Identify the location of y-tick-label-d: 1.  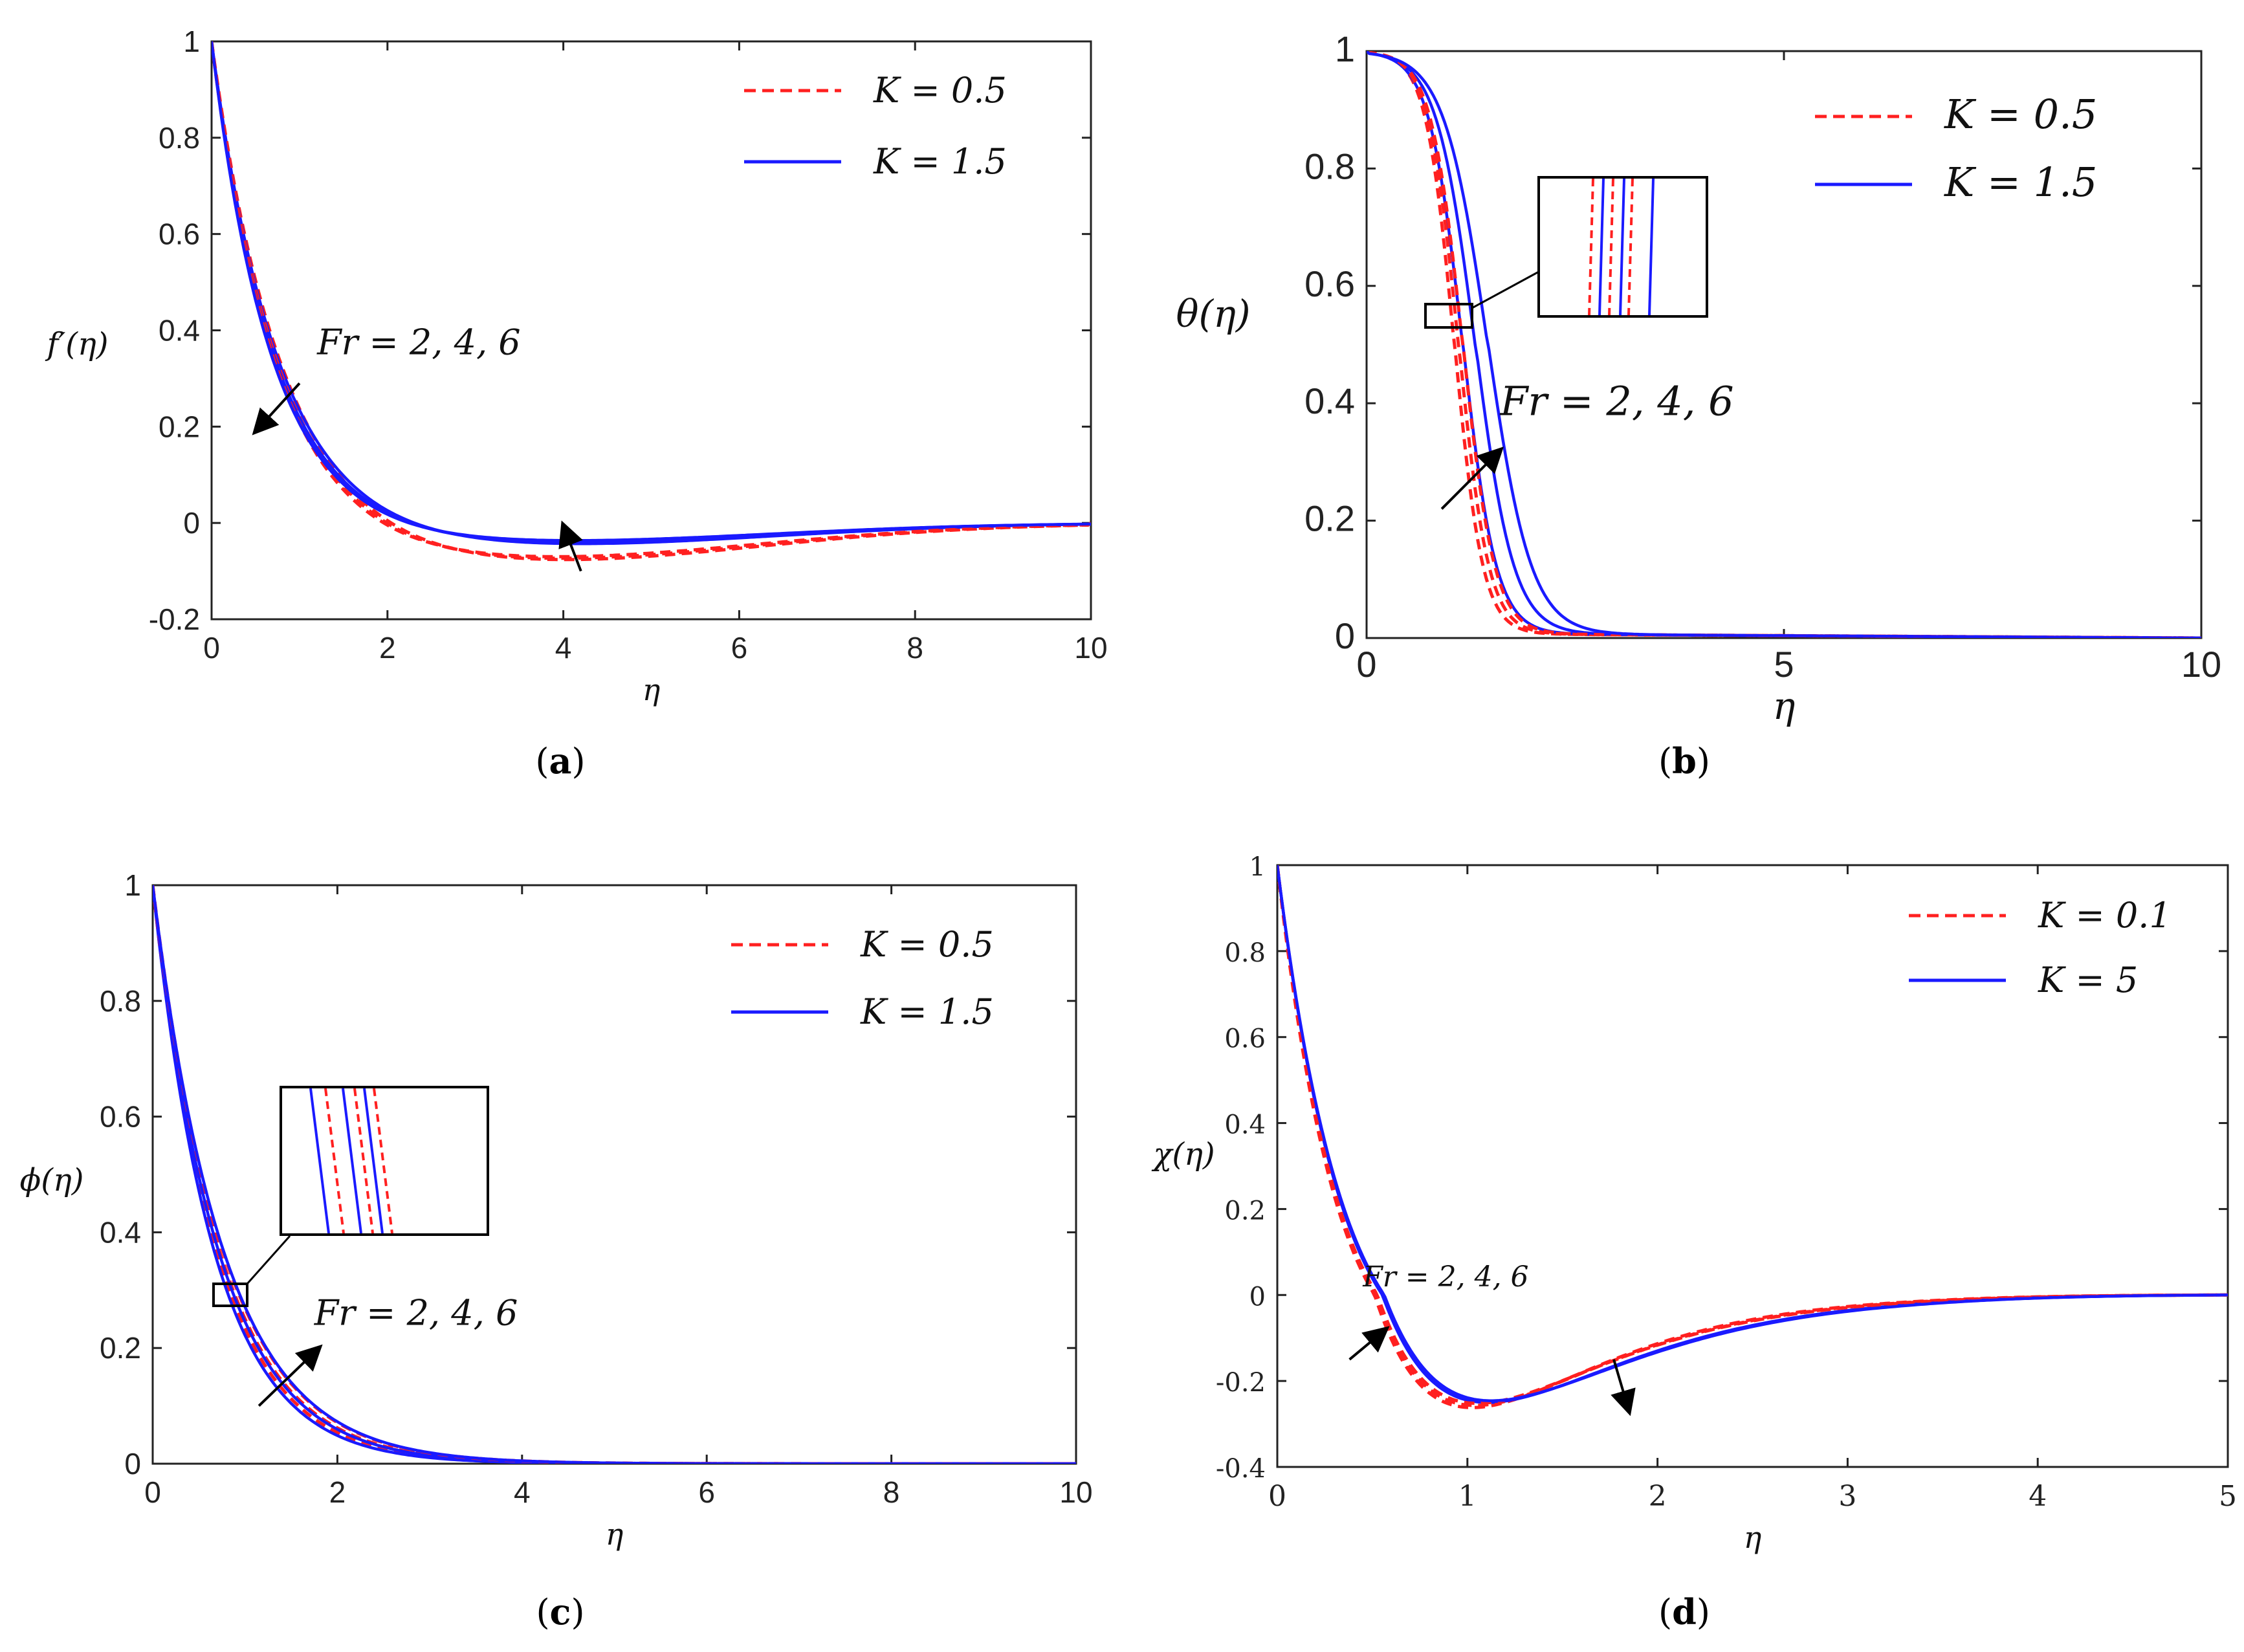
(1257, 867).